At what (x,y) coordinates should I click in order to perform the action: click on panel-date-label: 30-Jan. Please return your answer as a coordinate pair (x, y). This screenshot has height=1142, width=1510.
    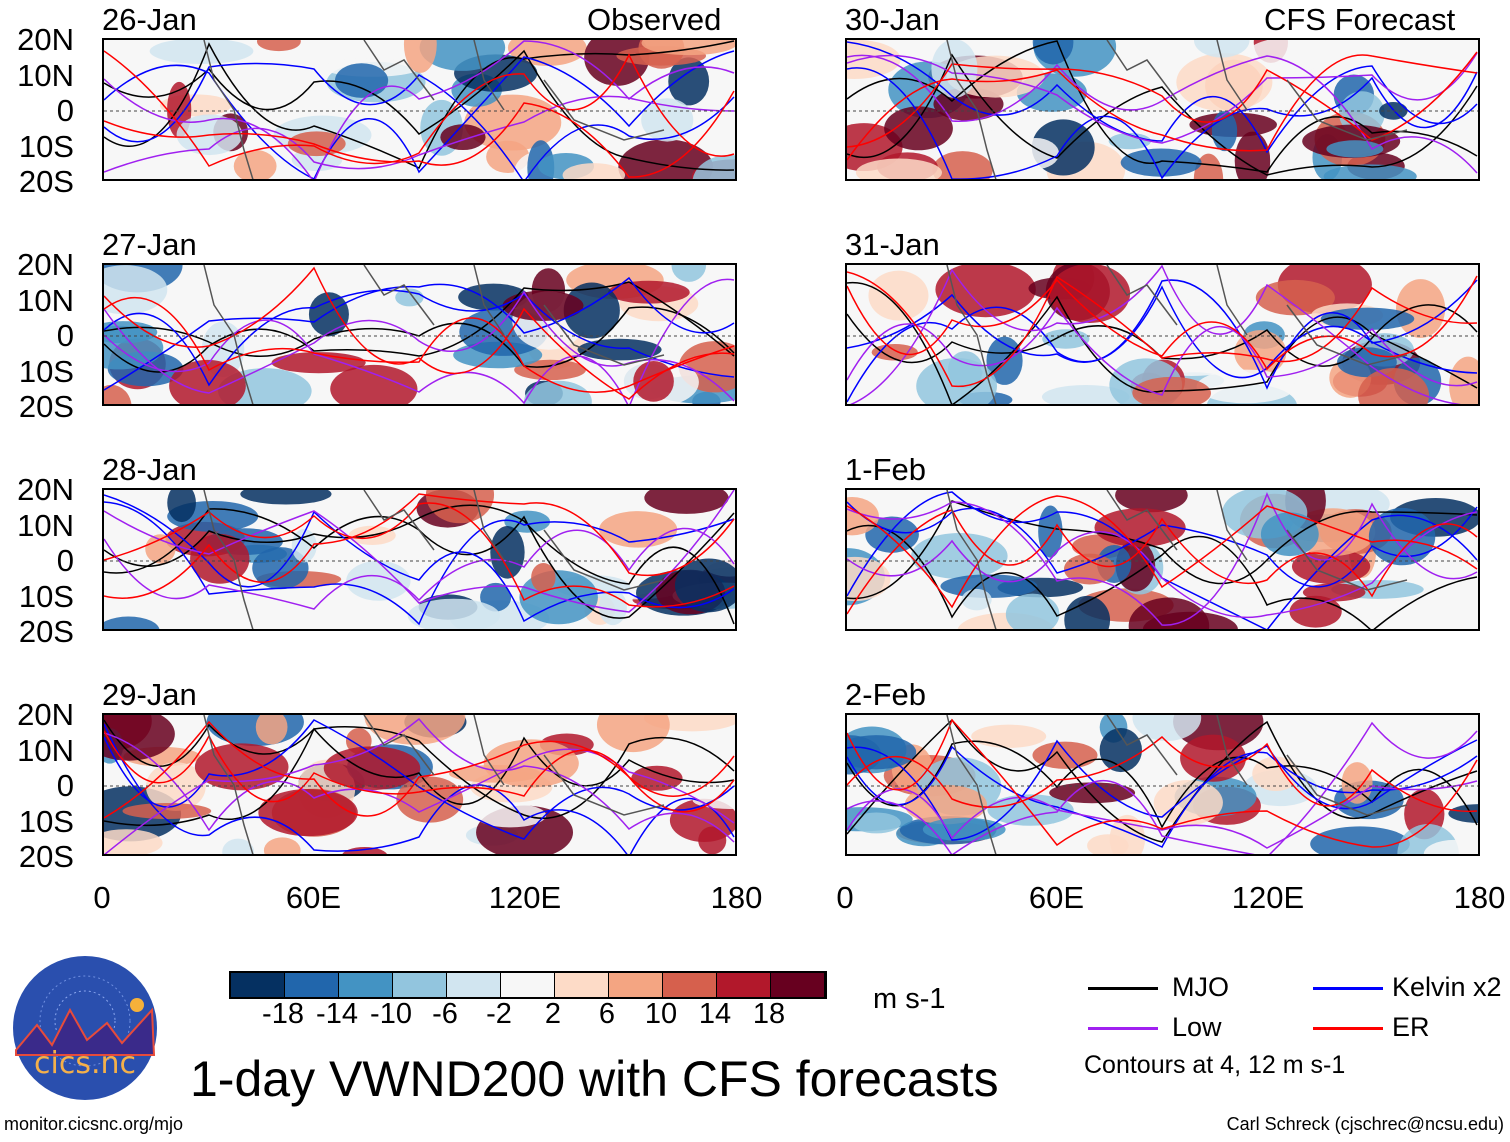
    Looking at the image, I should click on (892, 19).